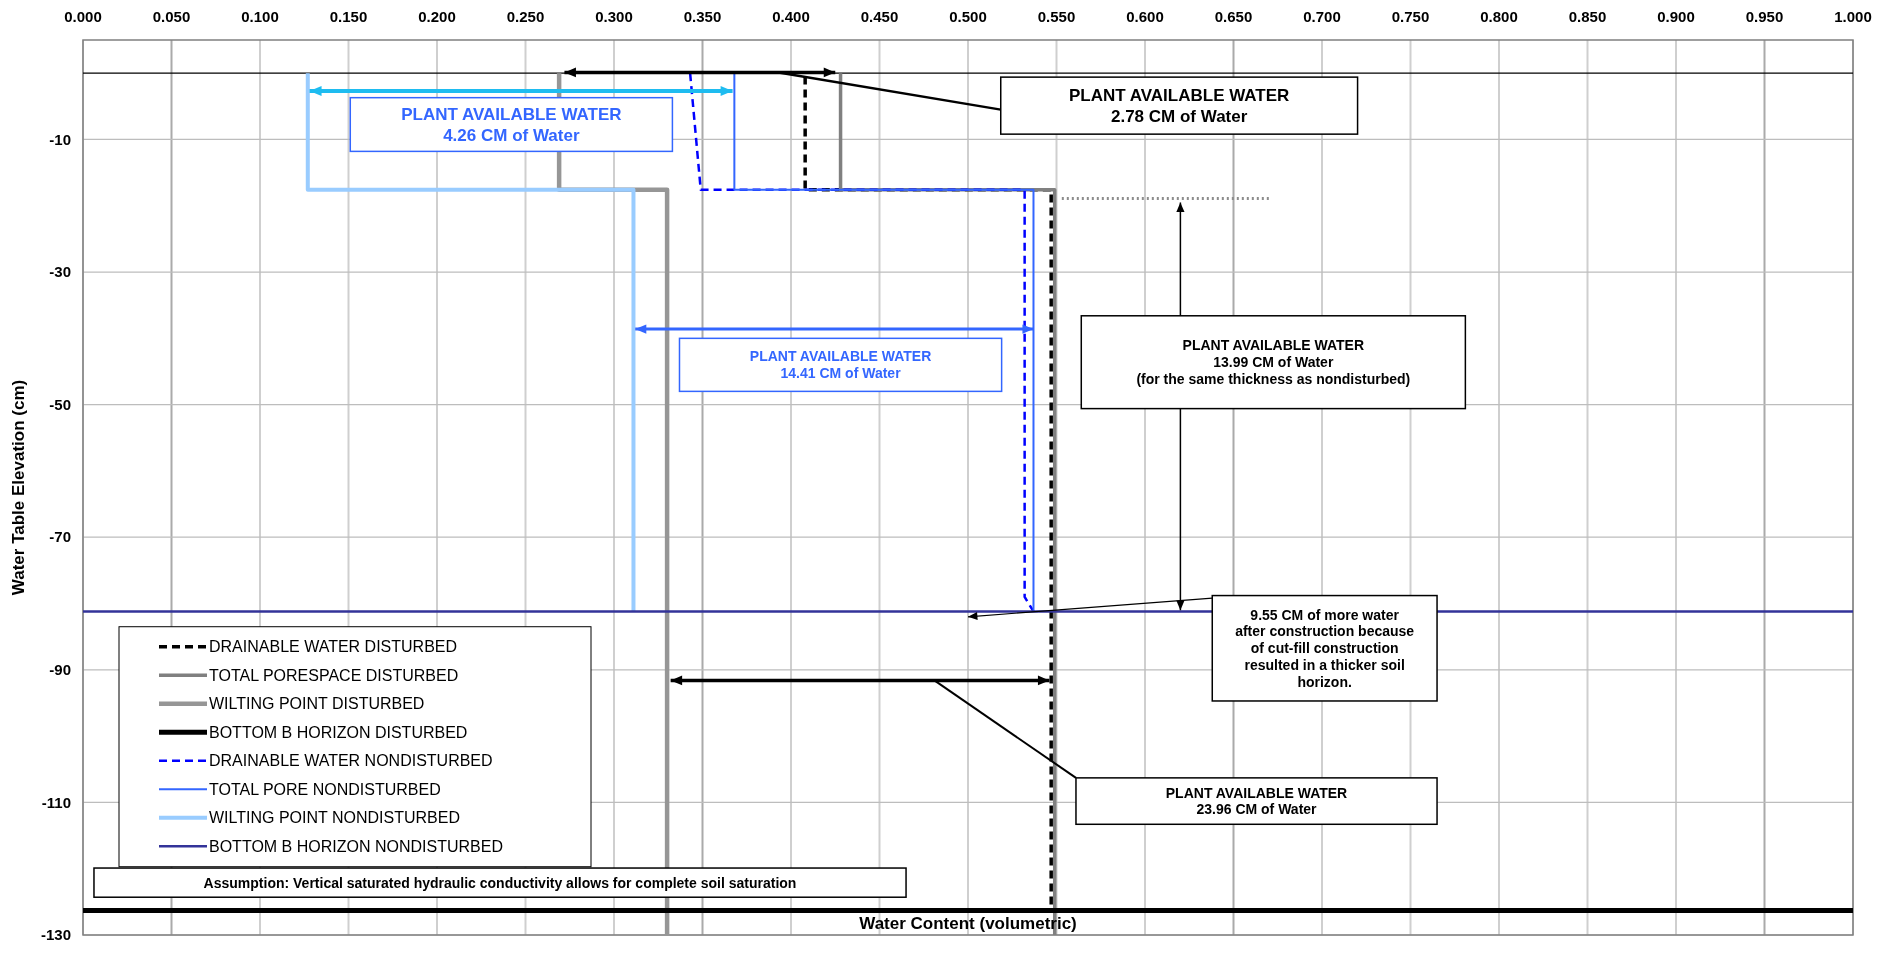 The image size is (1904, 953). I want to click on callout-box: Assumption: Vertical saturated hydraulic conductivity allows for complete soil saturation, so click(500, 882).